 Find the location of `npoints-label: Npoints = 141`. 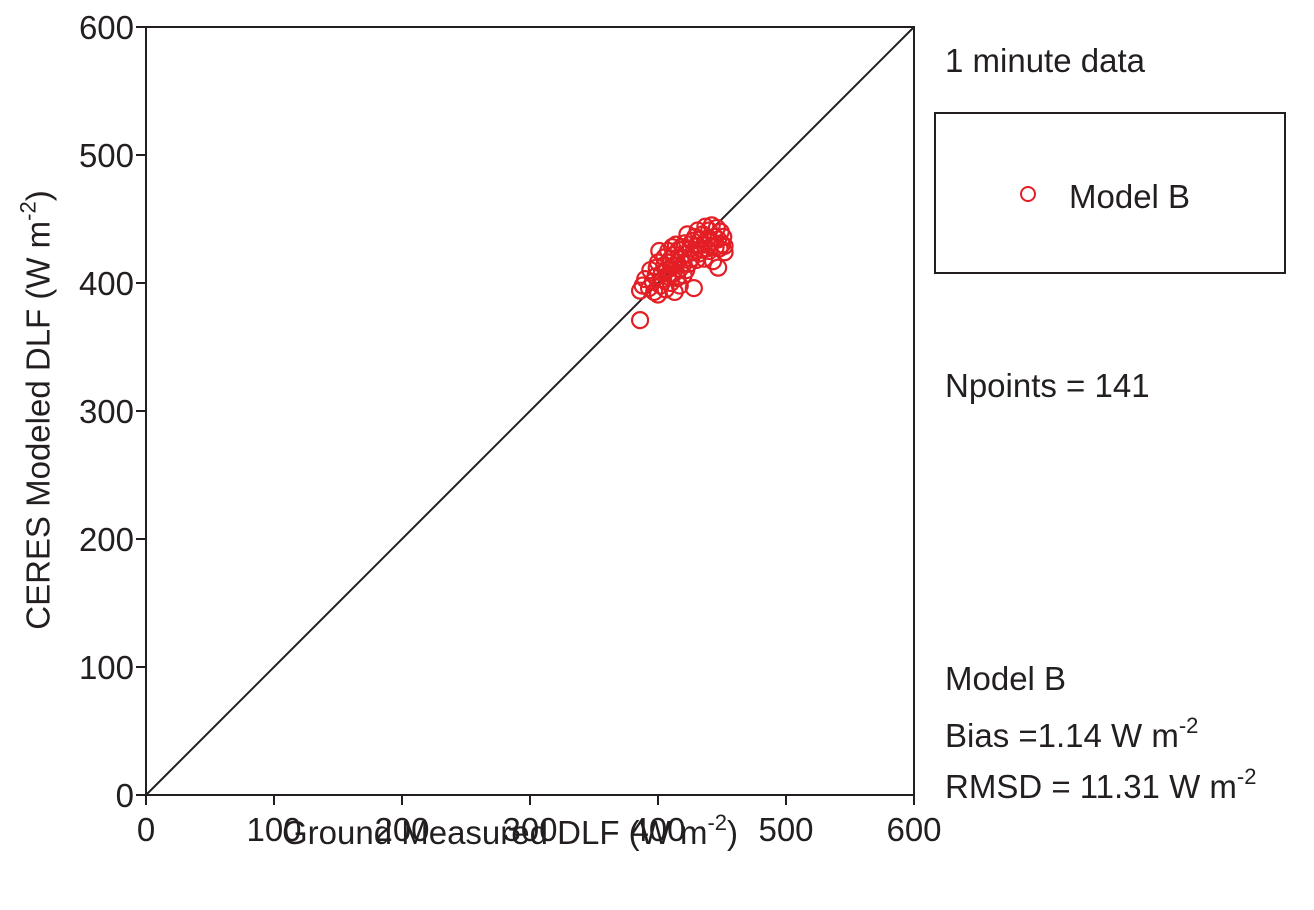

npoints-label: Npoints = 141 is located at coordinates (1047, 385).